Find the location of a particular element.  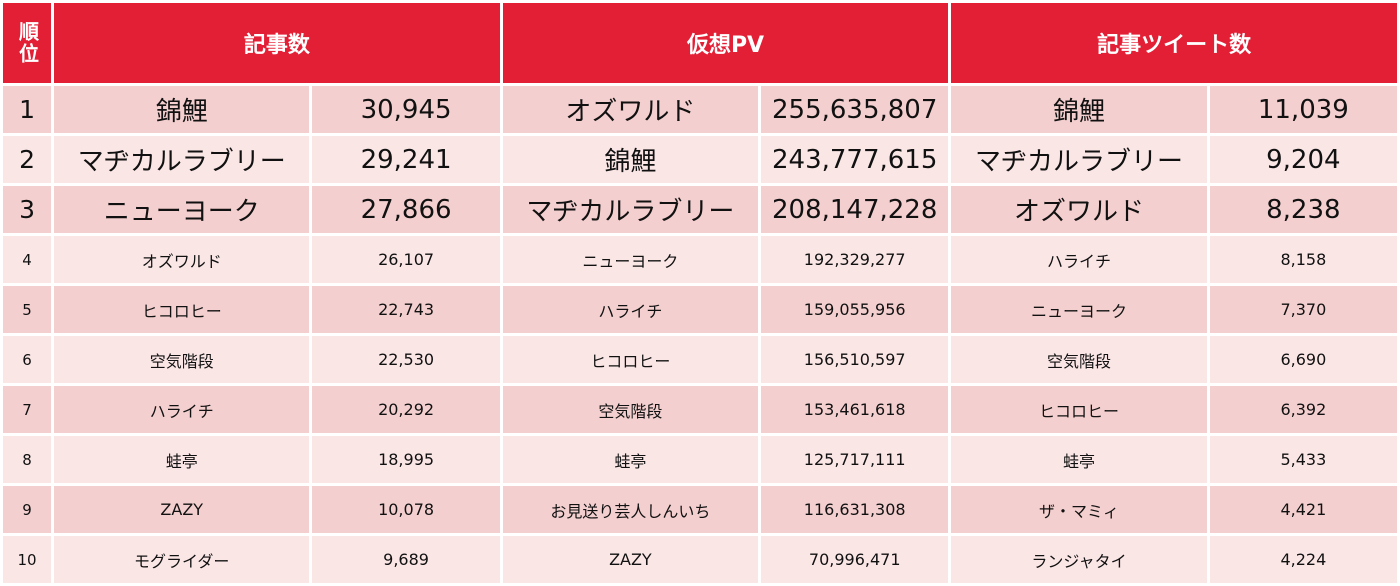

rank-cell: 6 is located at coordinates (27, 359).